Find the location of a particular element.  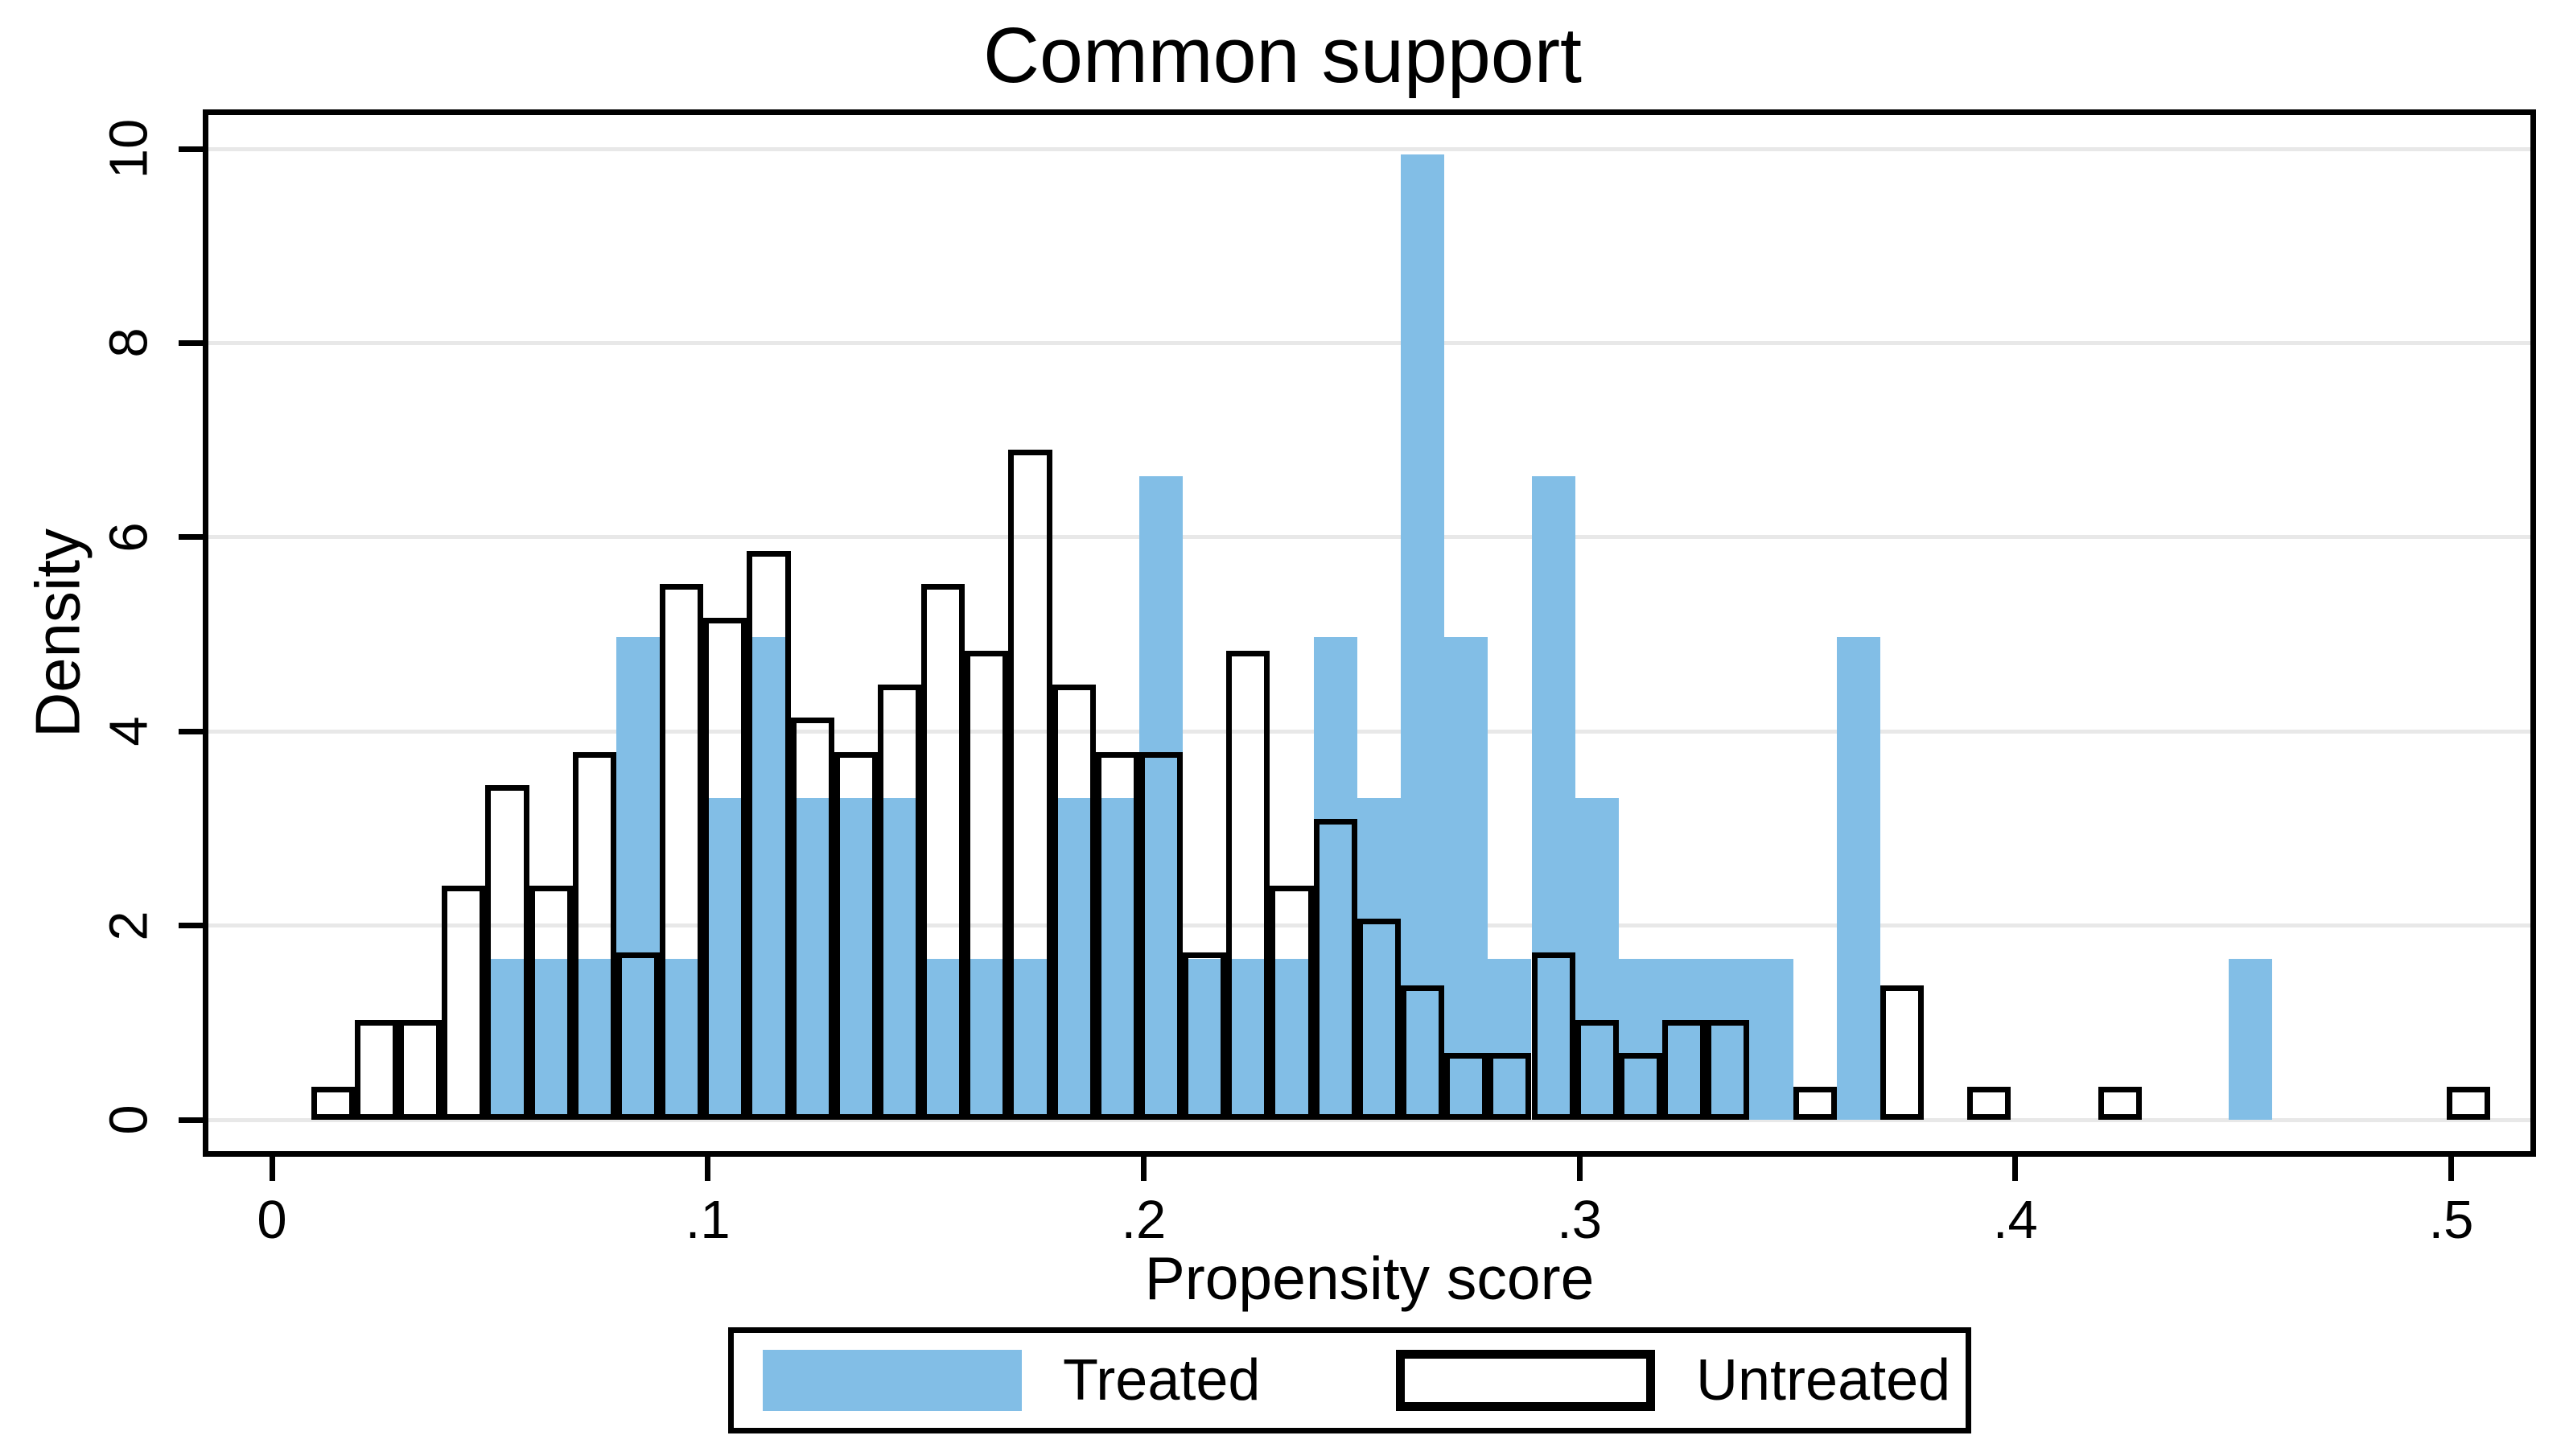

y-axis-title: Density is located at coordinates (57, 633).